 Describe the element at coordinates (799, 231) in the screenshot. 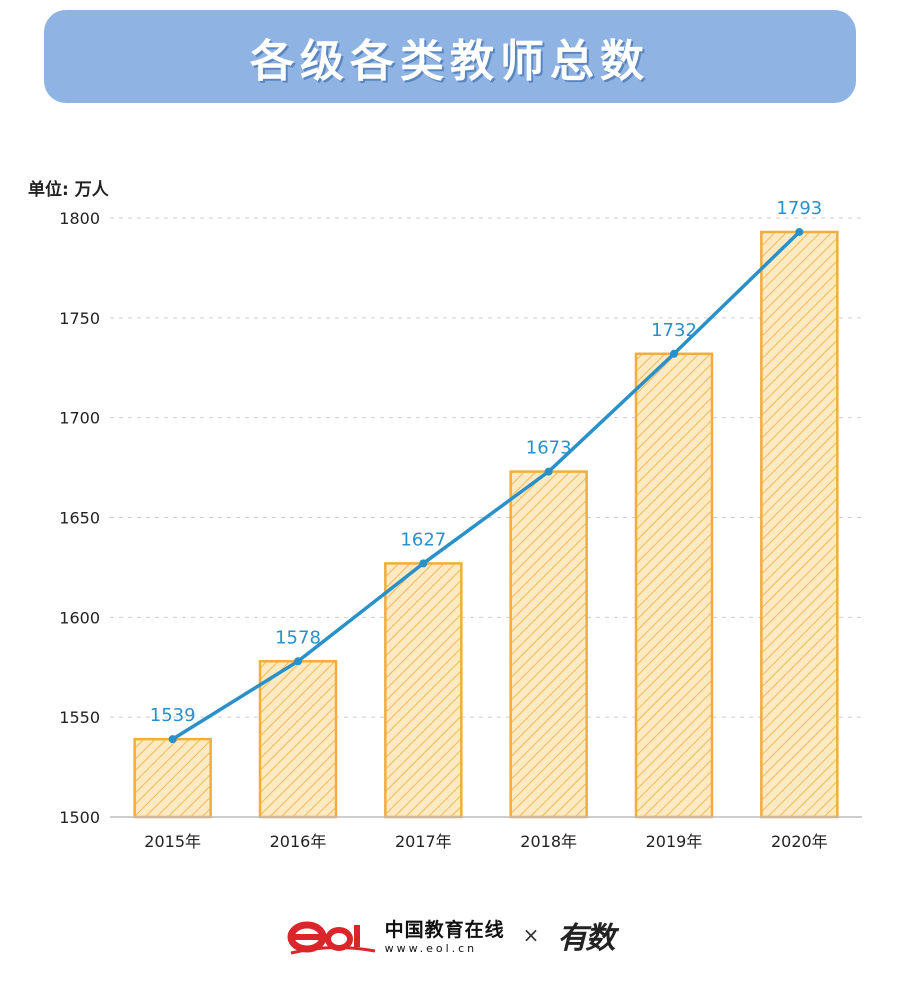

I see `line-point-2020年` at that location.